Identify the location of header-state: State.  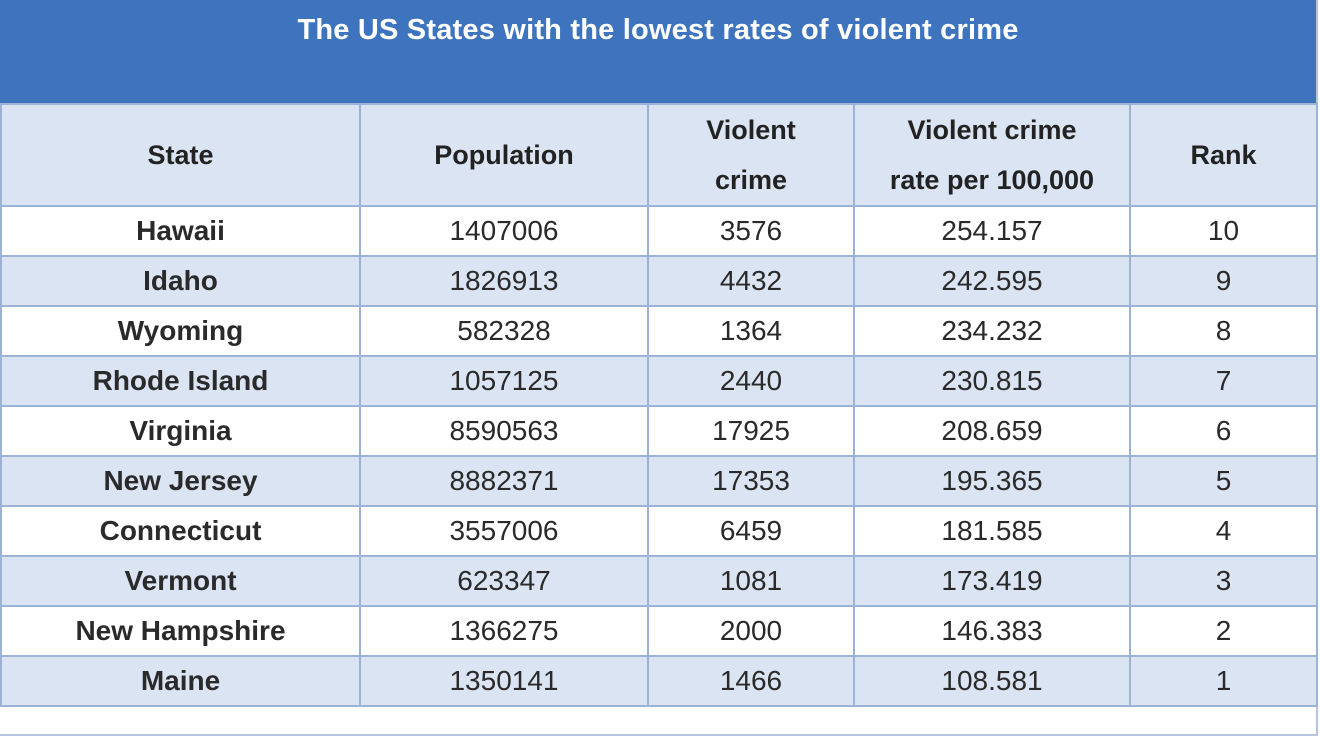
(180, 155).